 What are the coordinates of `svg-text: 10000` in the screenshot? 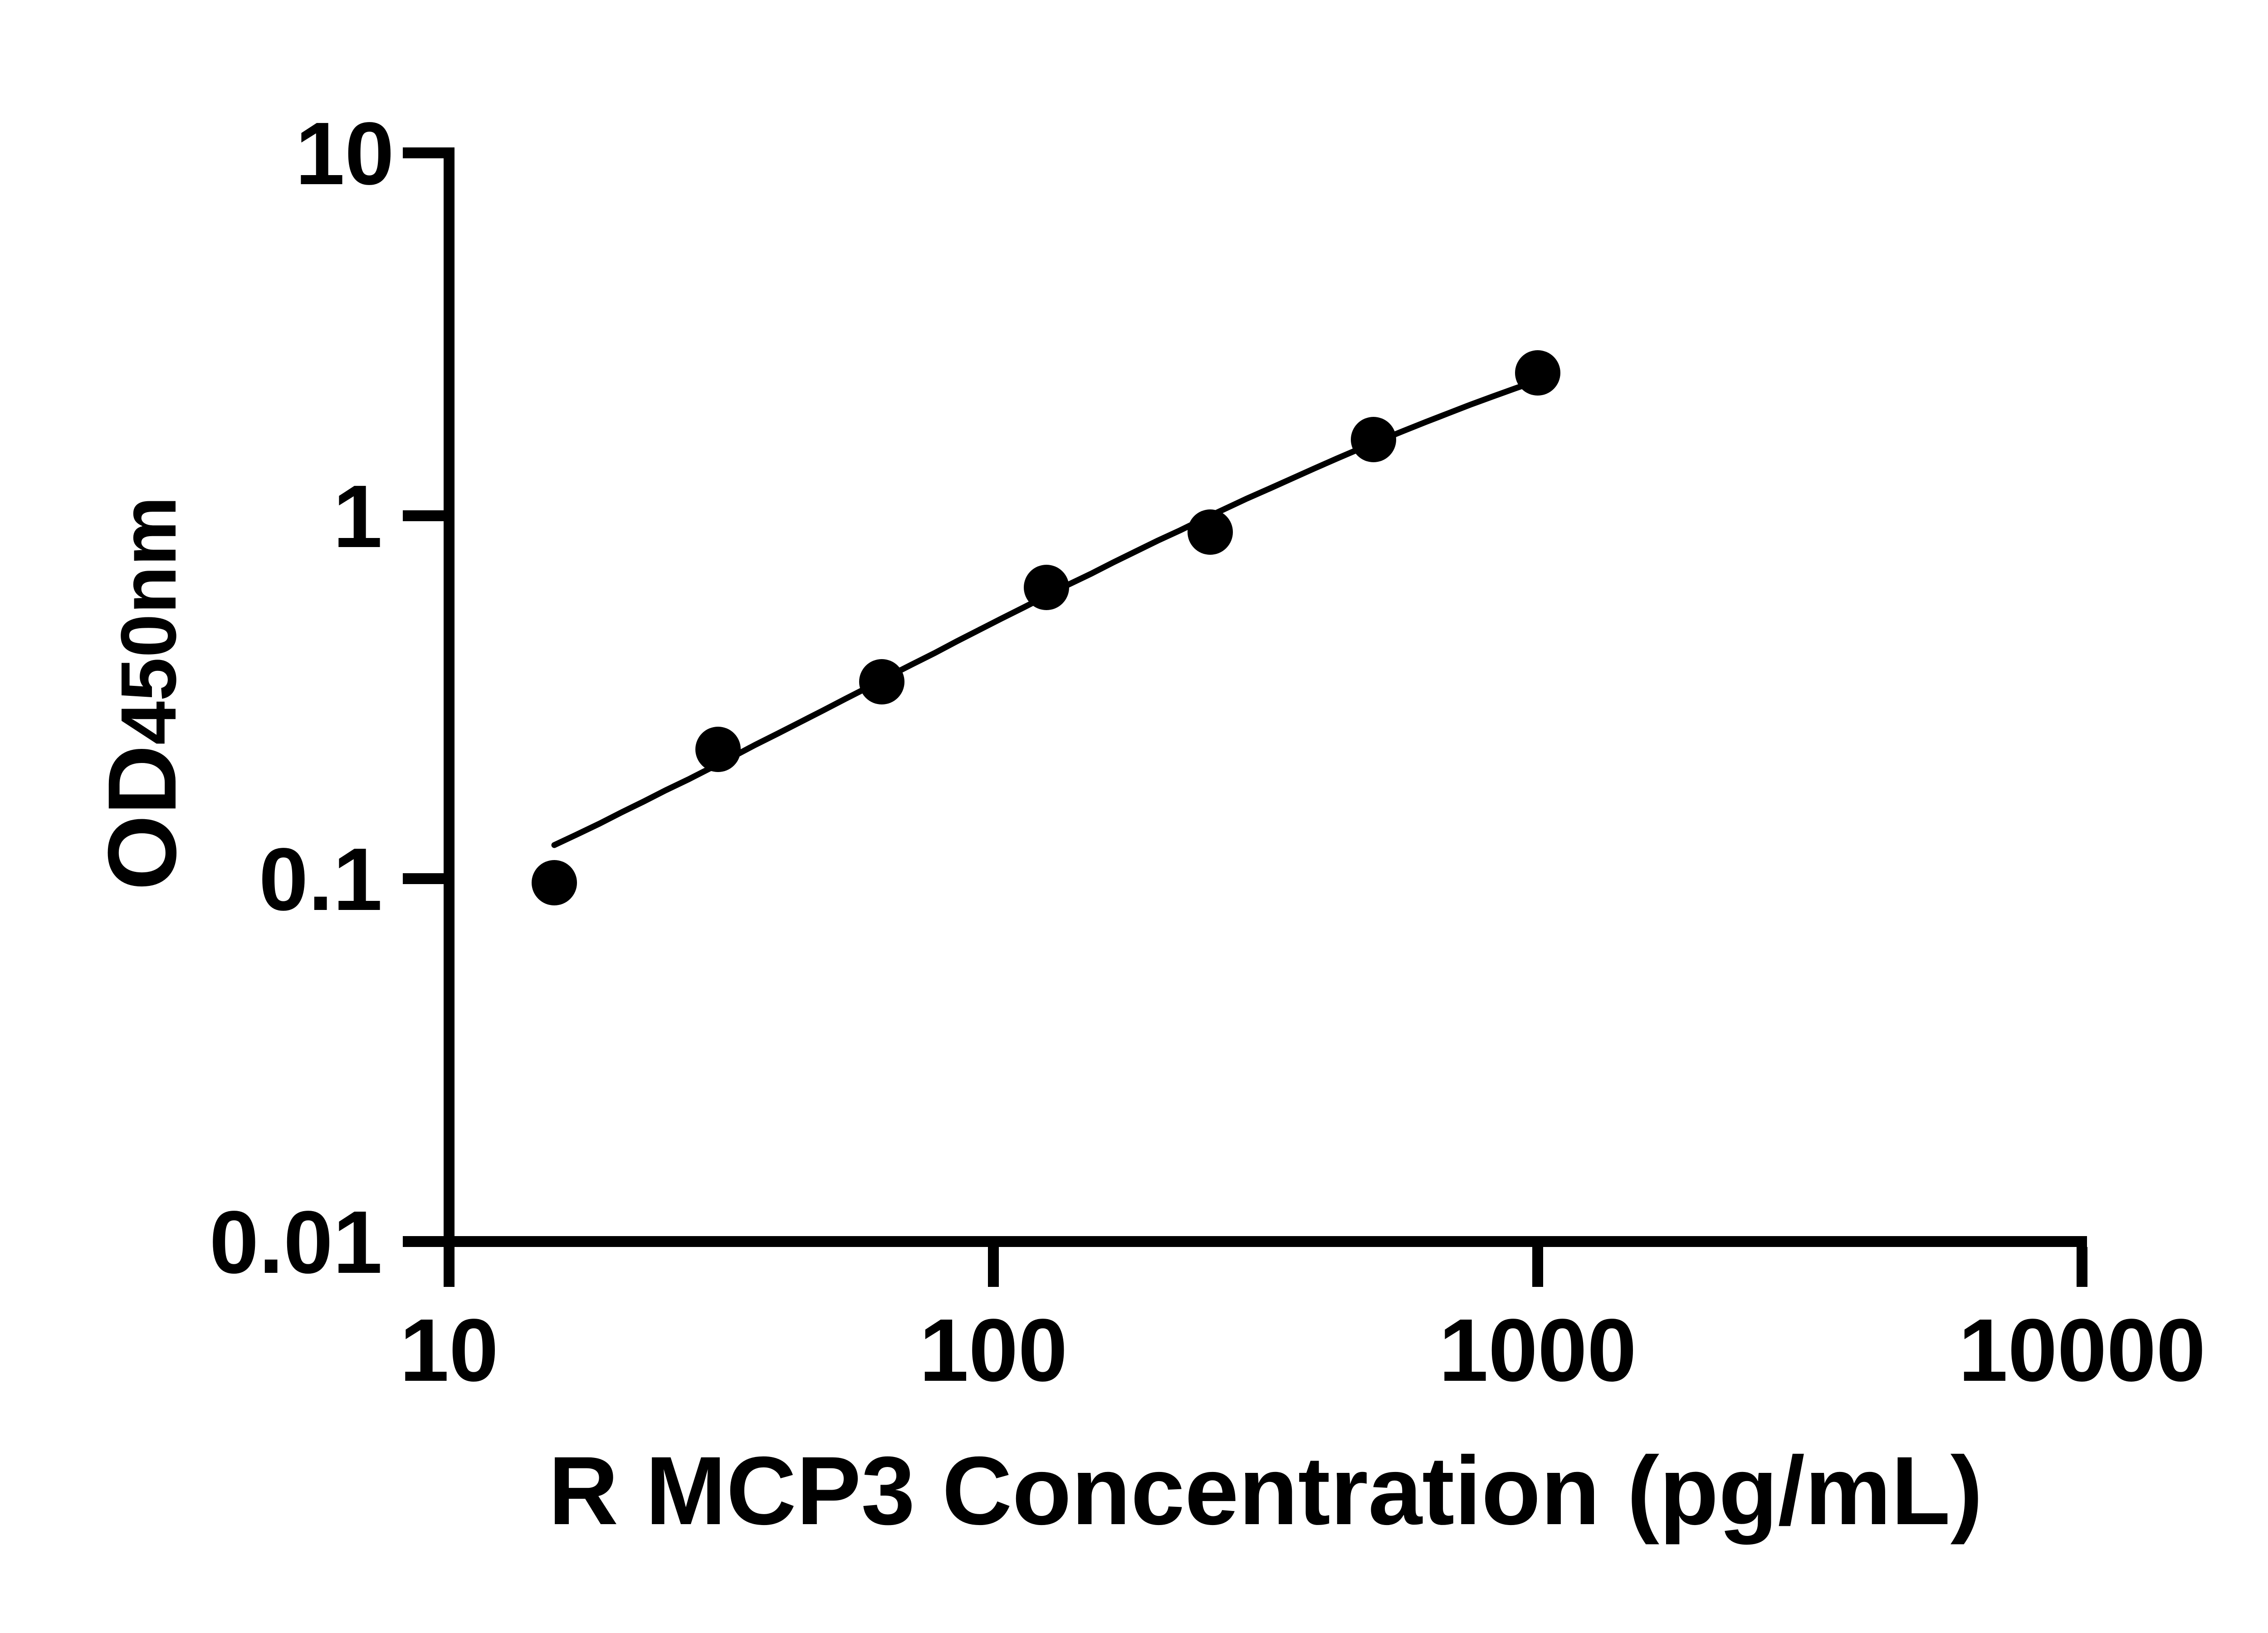 It's located at (2081, 1350).